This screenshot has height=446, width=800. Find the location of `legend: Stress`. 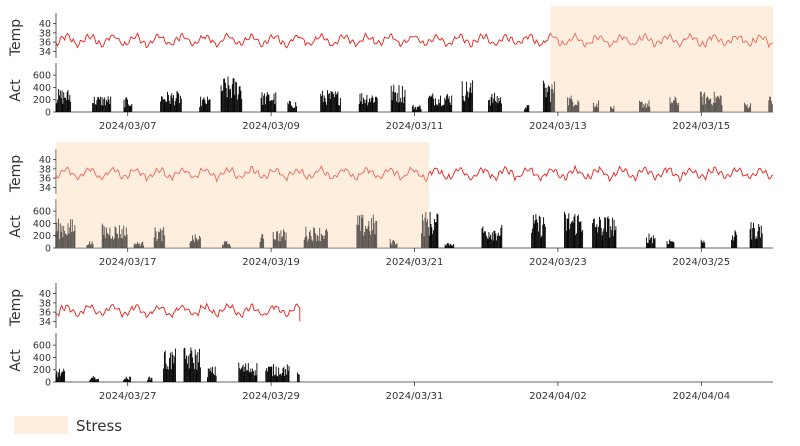

legend: Stress is located at coordinates (68, 425).